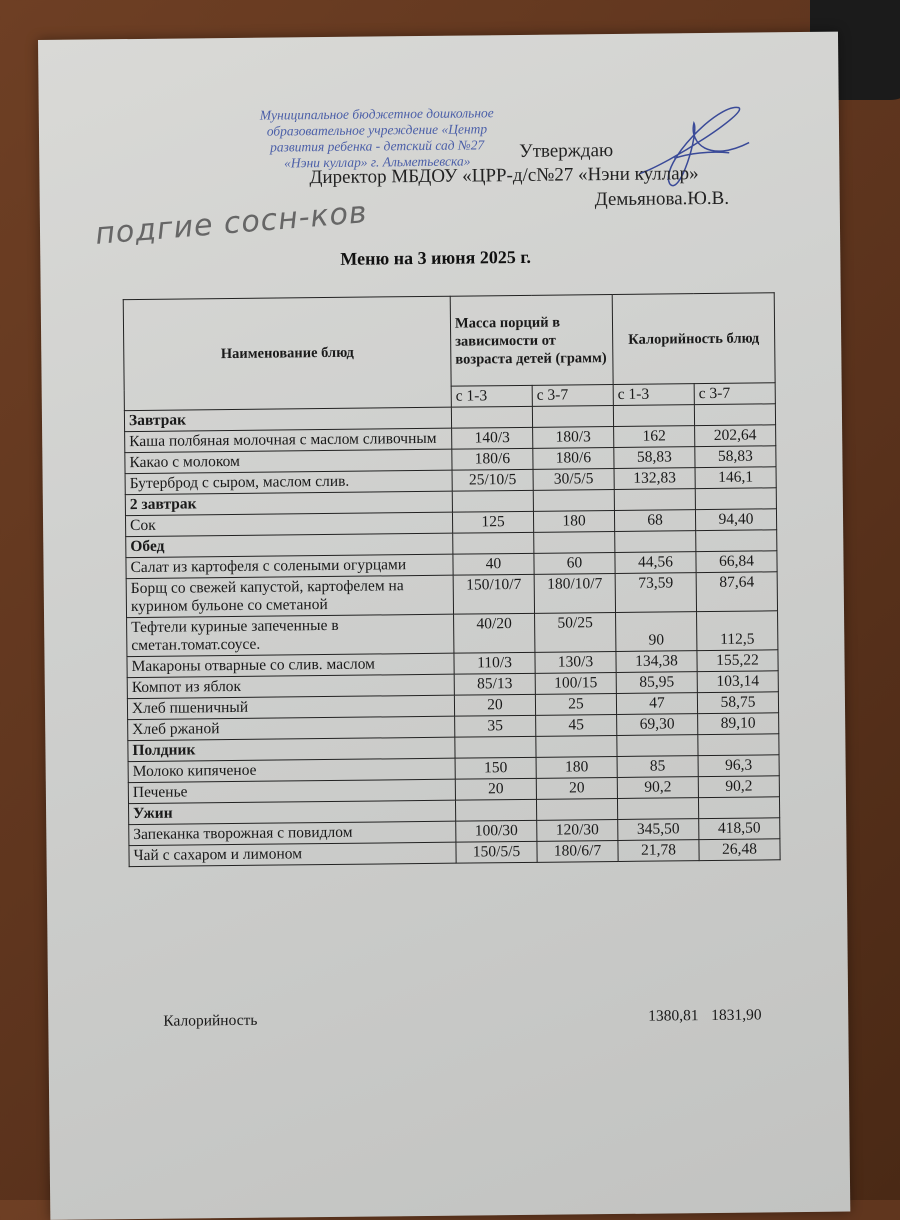 This screenshot has height=1220, width=900. What do you see at coordinates (494, 594) in the screenshot?
I see `mass-1-3: 150/10/7` at bounding box center [494, 594].